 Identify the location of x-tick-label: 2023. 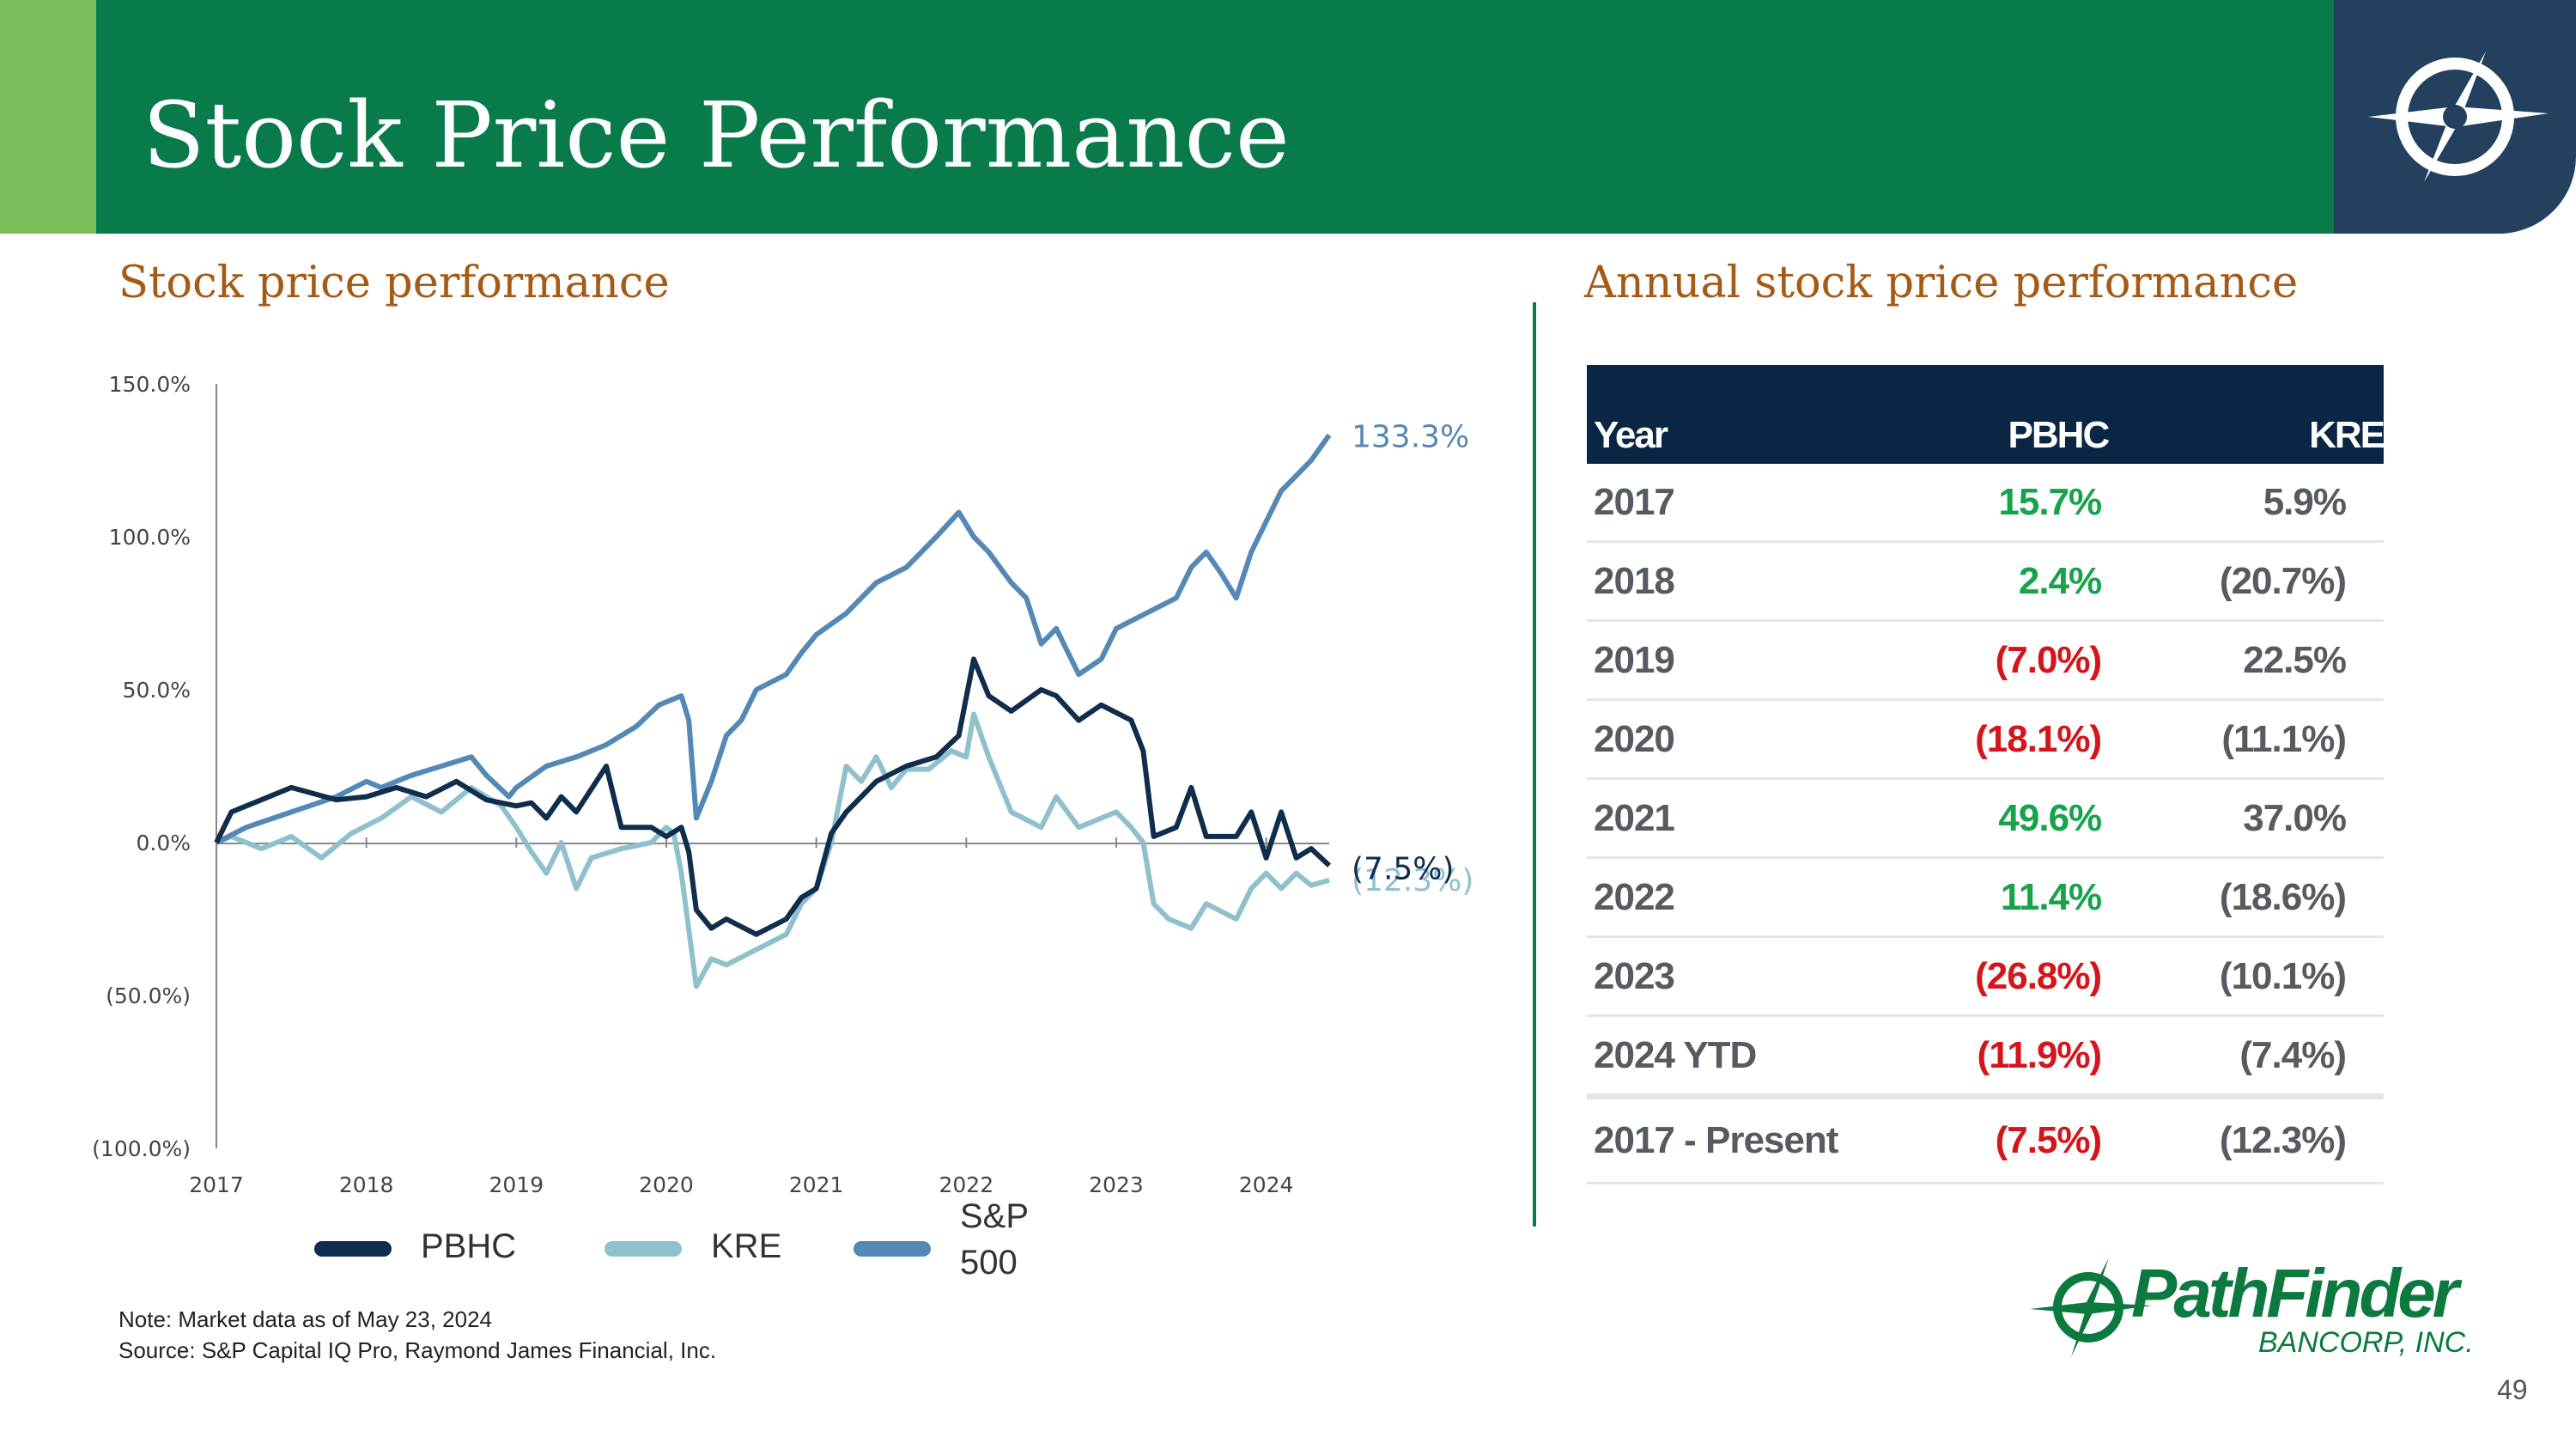
(1116, 1184).